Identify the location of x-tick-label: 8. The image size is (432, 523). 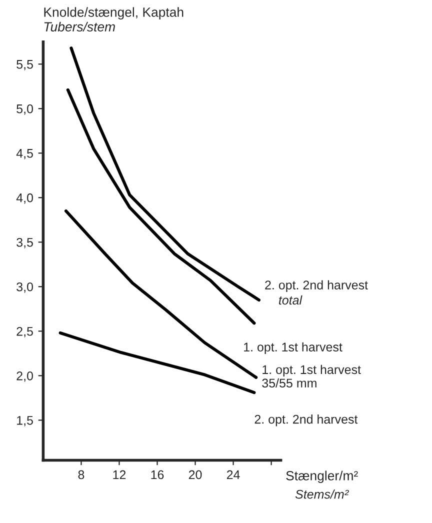
(81, 475).